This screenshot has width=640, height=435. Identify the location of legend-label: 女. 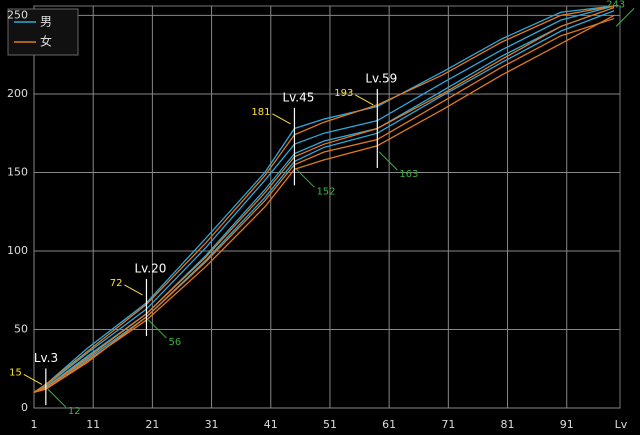
(46, 41).